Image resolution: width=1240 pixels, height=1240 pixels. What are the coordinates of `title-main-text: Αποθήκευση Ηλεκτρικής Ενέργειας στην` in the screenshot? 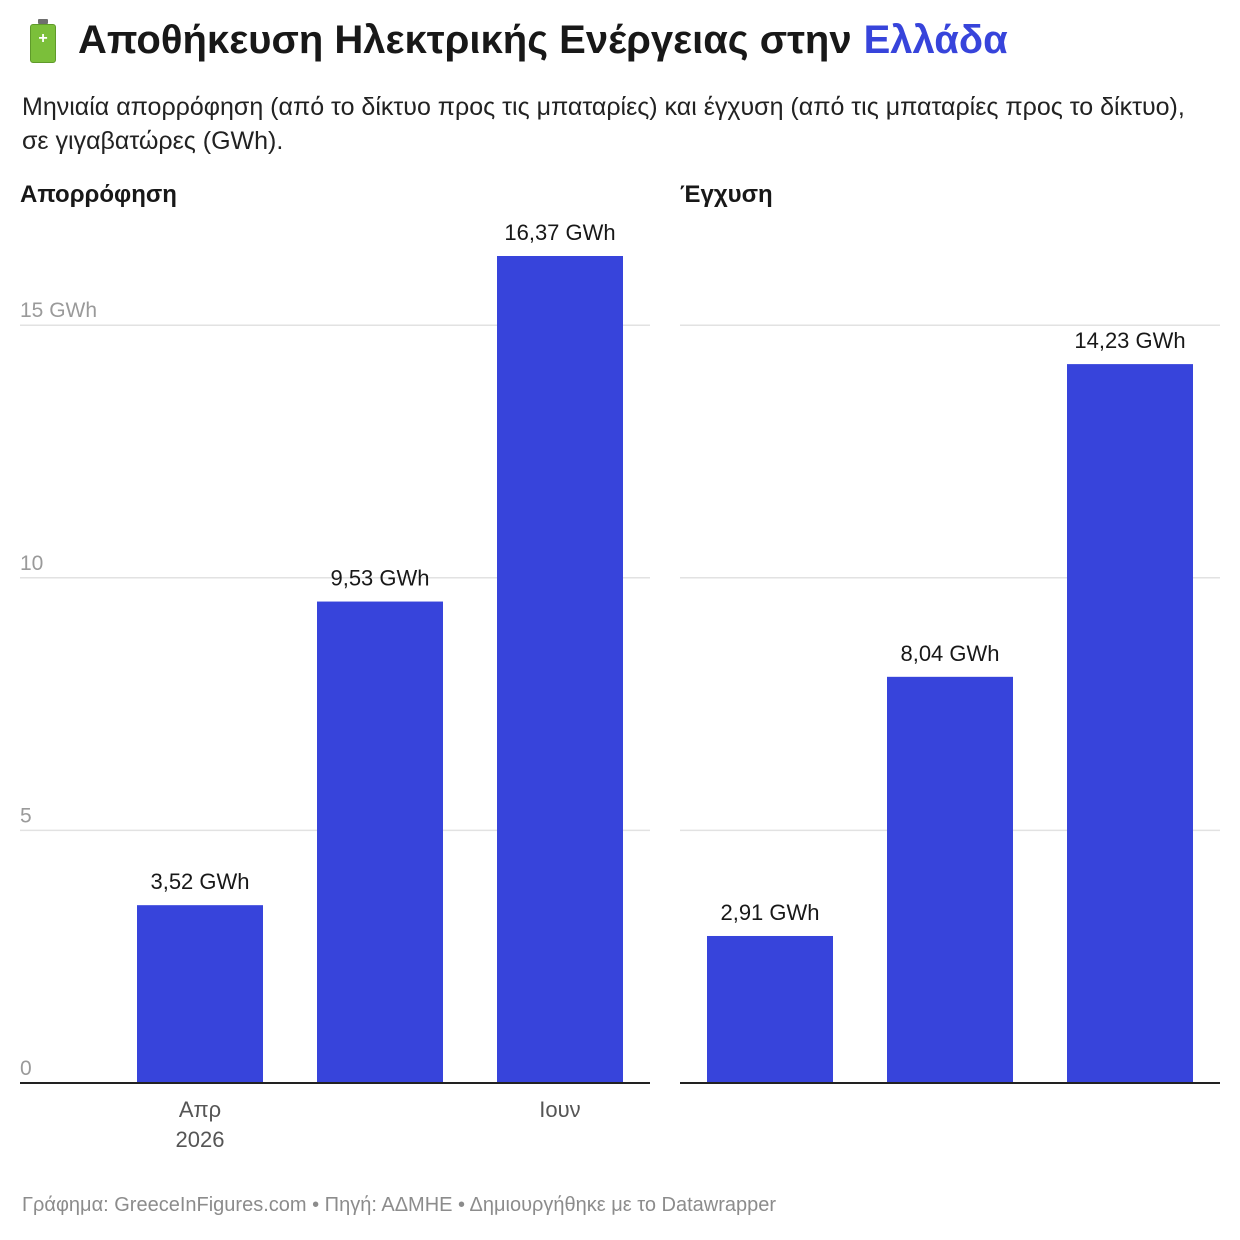 It's located at (465, 40).